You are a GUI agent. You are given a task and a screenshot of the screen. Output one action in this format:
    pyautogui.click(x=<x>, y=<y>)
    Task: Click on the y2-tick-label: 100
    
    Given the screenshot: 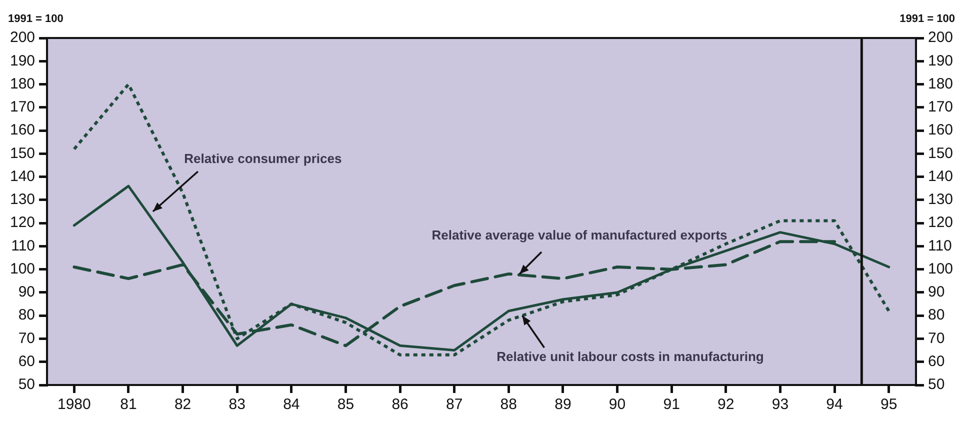 What is the action you would take?
    pyautogui.click(x=941, y=269)
    